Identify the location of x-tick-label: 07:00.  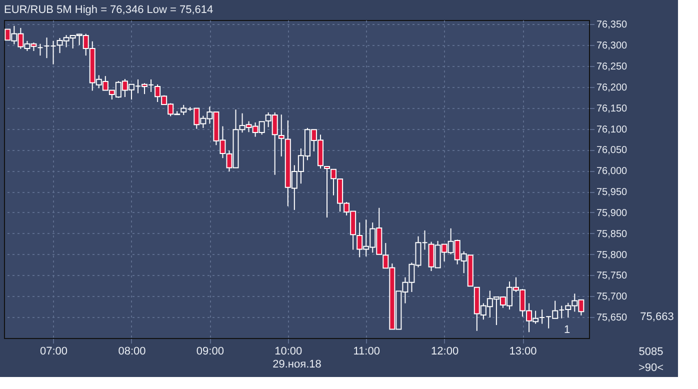
(54, 352).